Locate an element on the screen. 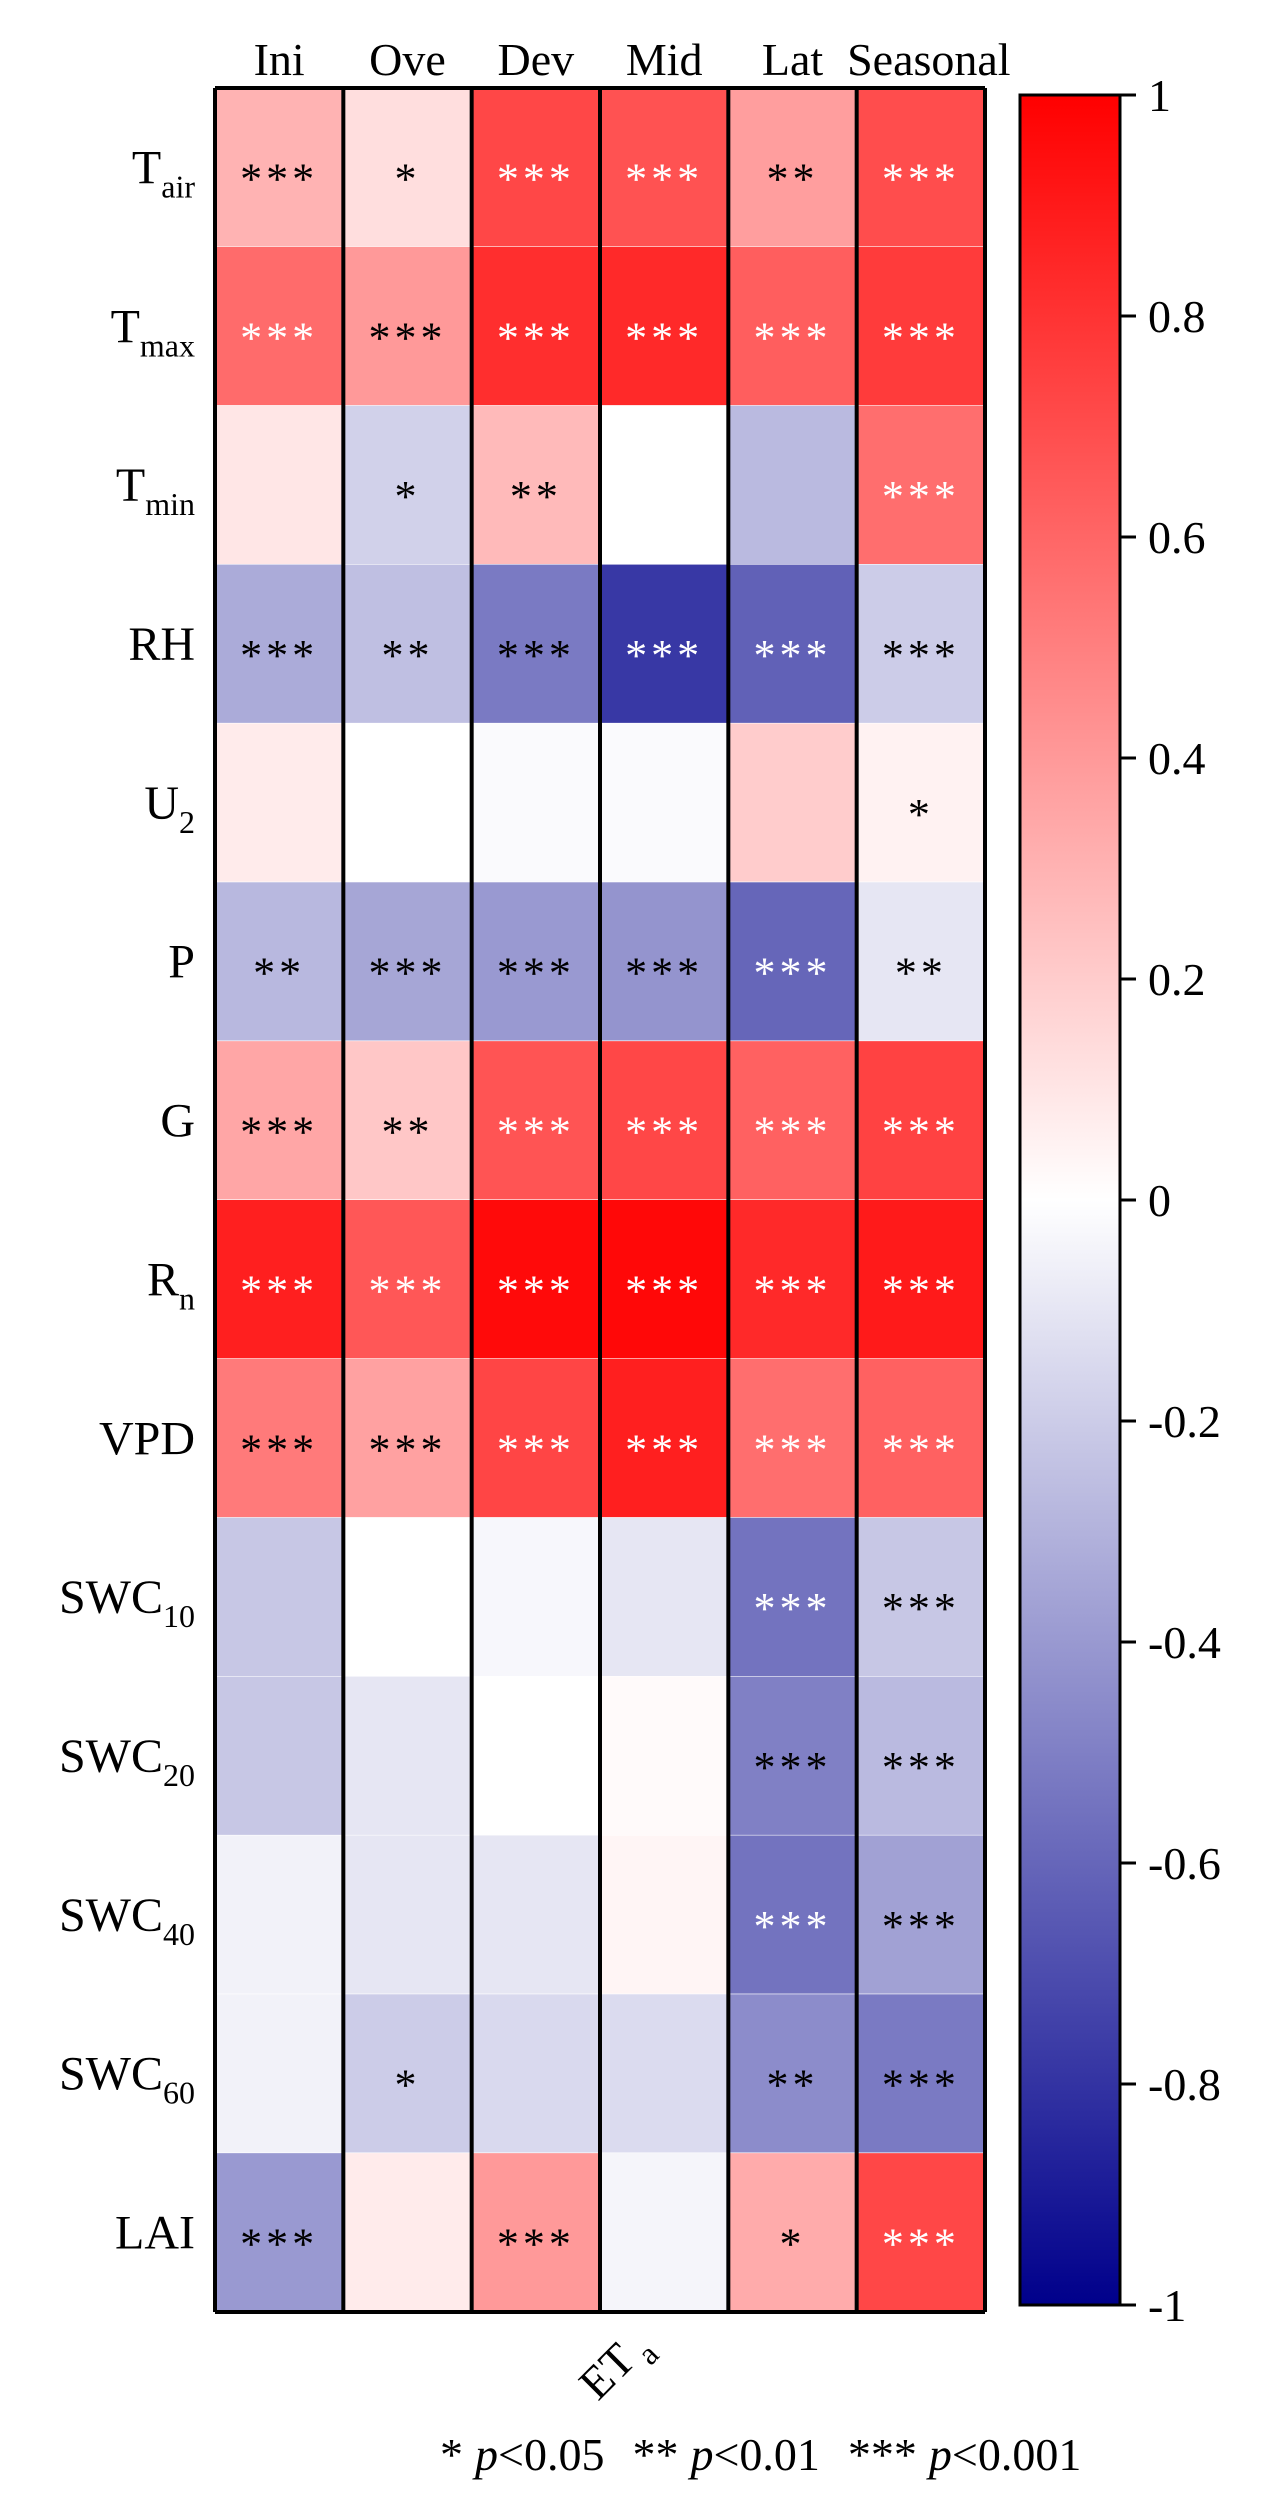  colorbar-tick-label: 0 is located at coordinates (1159, 1200).